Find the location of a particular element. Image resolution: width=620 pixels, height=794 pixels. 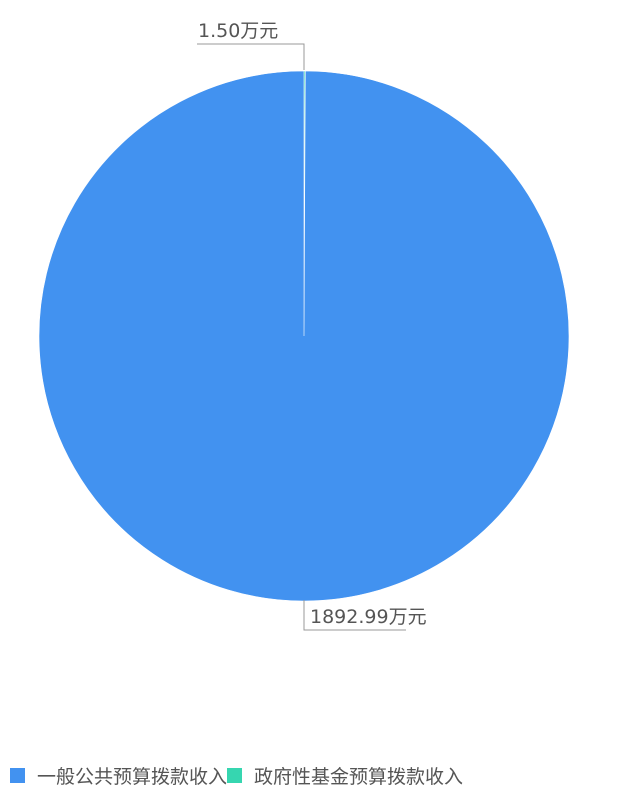

legend-item-general-public: 一般公共预算拨款收入 is located at coordinates (118, 775).